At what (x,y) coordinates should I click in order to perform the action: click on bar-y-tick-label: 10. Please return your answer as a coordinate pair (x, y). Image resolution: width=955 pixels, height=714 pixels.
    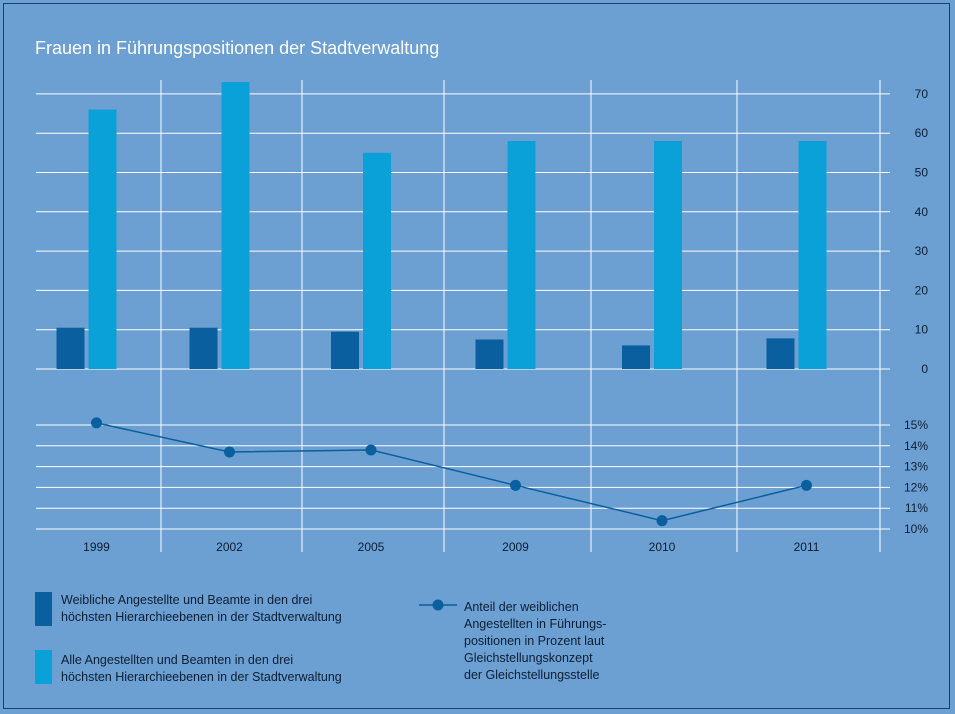
    Looking at the image, I should click on (922, 330).